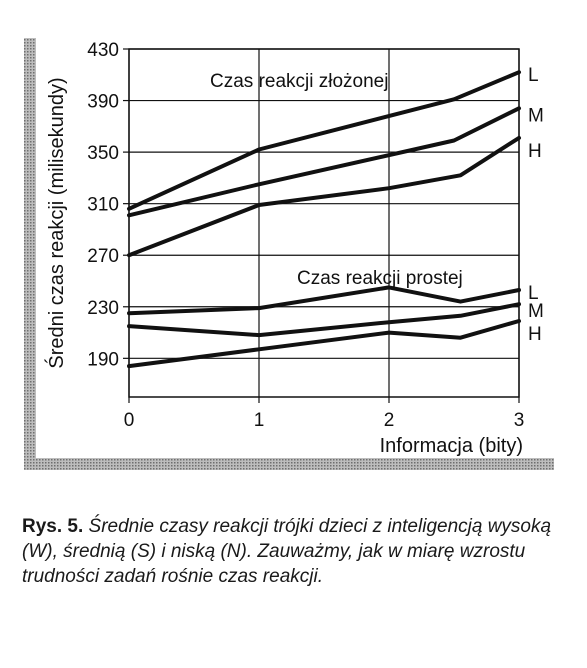 This screenshot has width=587, height=668. I want to click on annotation-simple: Czas reakcji prostej, so click(380, 278).